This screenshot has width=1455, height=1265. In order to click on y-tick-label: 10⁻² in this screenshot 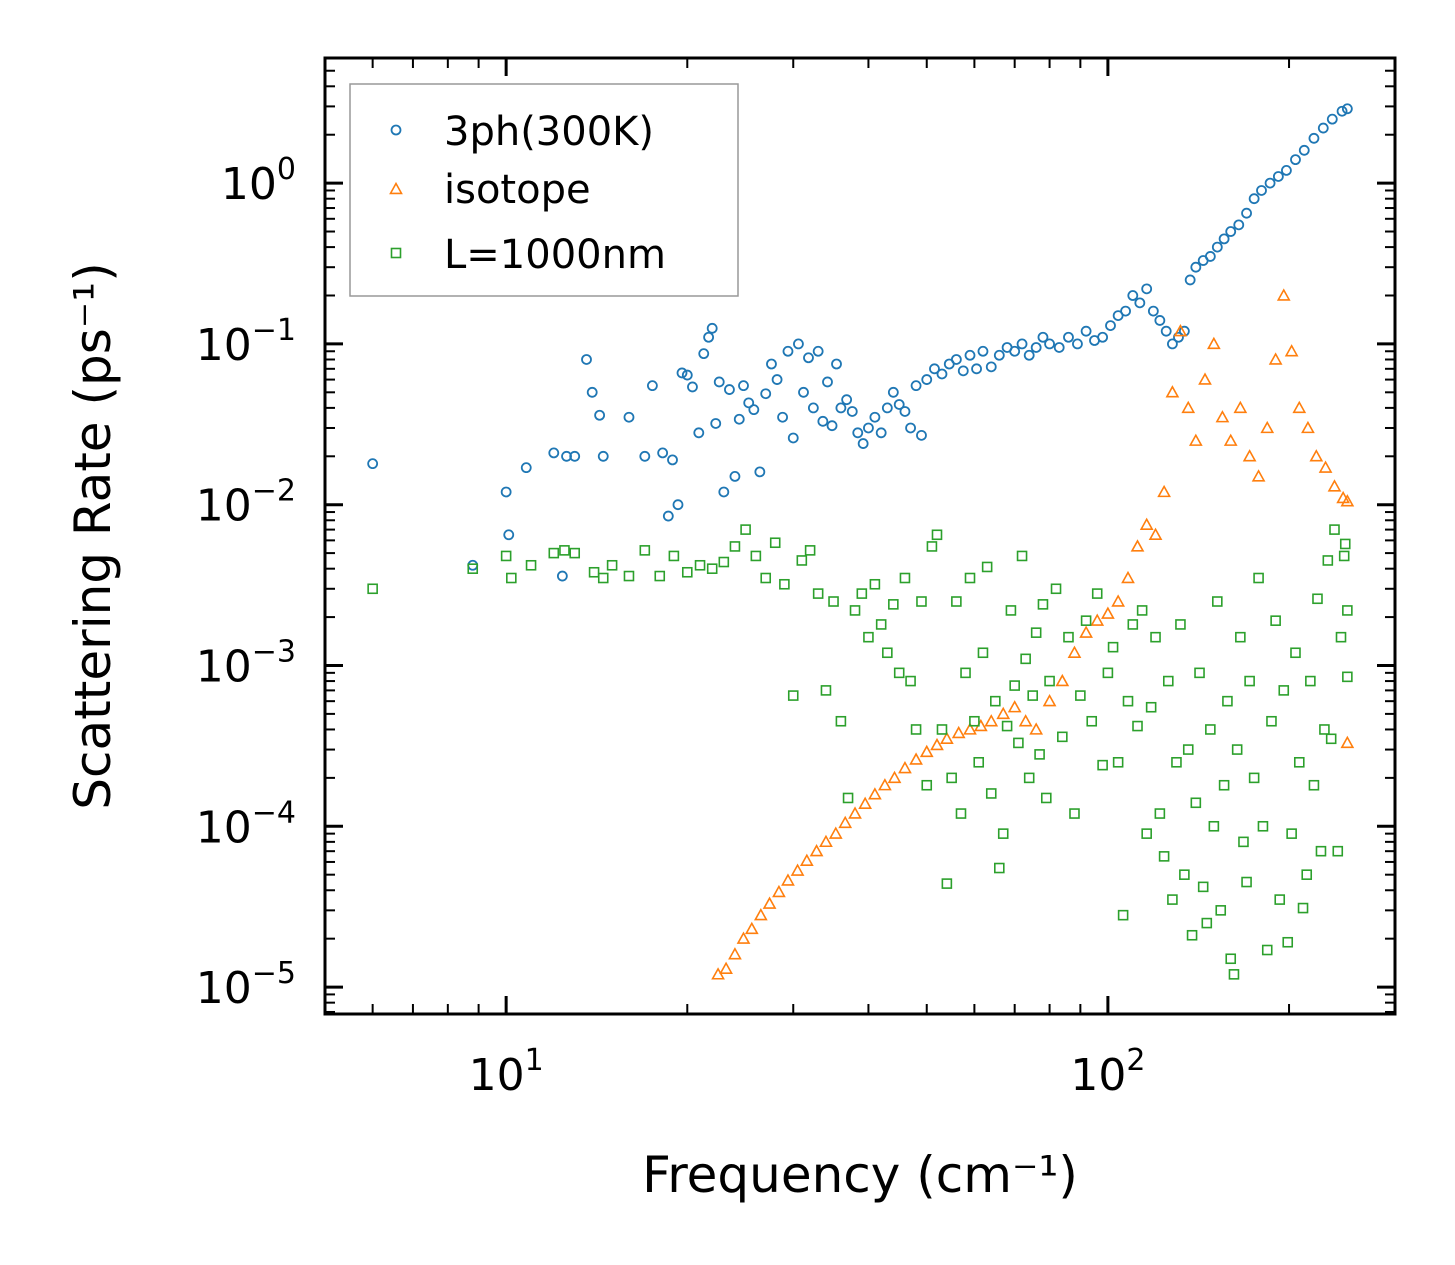, I will do `click(246, 503)`.